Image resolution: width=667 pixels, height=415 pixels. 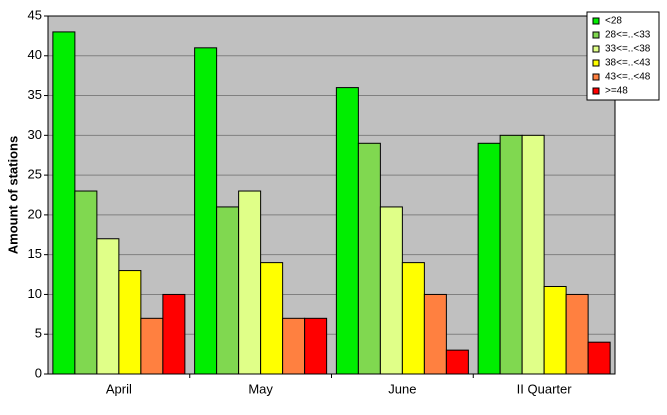 I want to click on legend-label: >=48, so click(x=616, y=91).